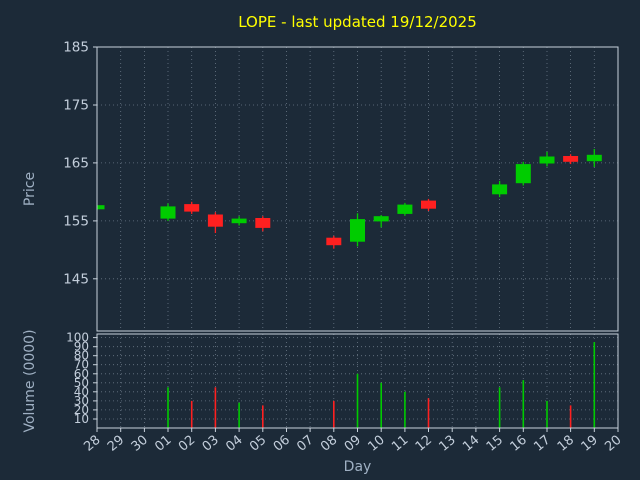 The height and width of the screenshot is (480, 640). What do you see at coordinates (329, 444) in the screenshot?
I see `svg-text: 08` at bounding box center [329, 444].